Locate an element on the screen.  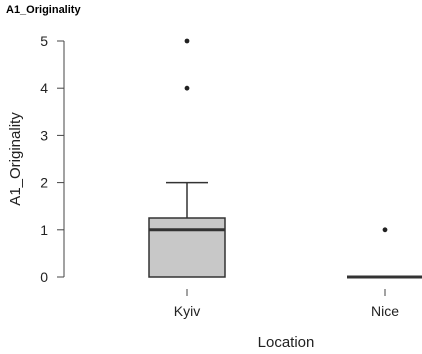
x-axis-label: Location is located at coordinates (286, 342).